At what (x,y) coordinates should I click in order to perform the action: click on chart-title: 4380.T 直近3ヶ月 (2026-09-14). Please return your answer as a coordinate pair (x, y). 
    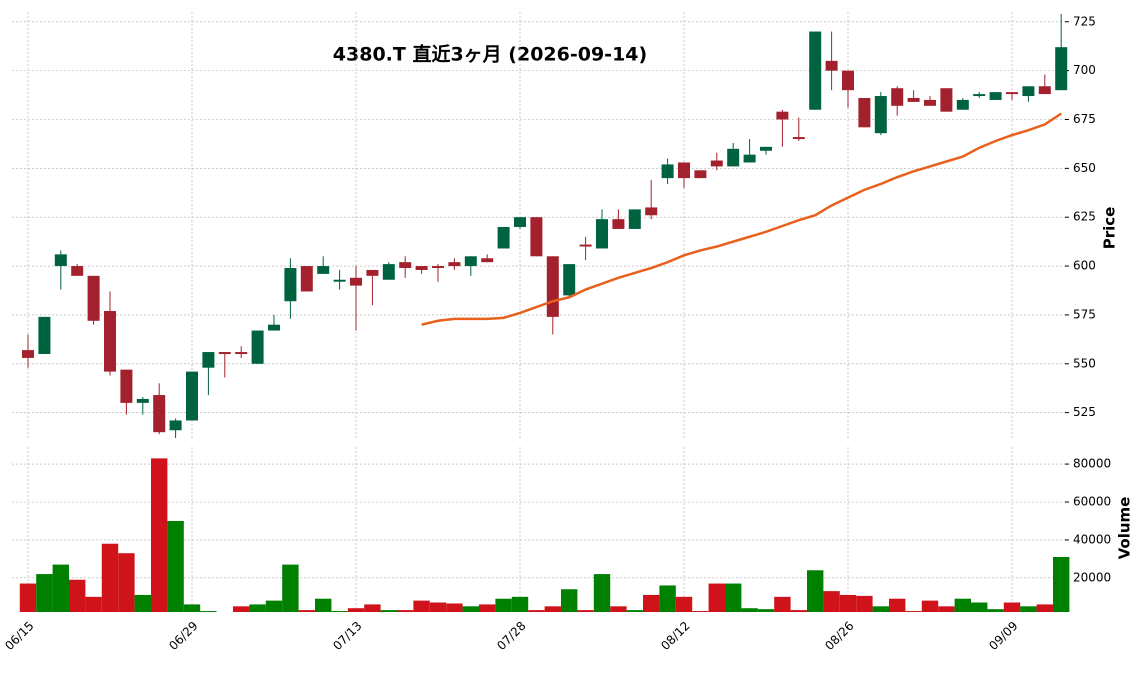
    Looking at the image, I should click on (490, 54).